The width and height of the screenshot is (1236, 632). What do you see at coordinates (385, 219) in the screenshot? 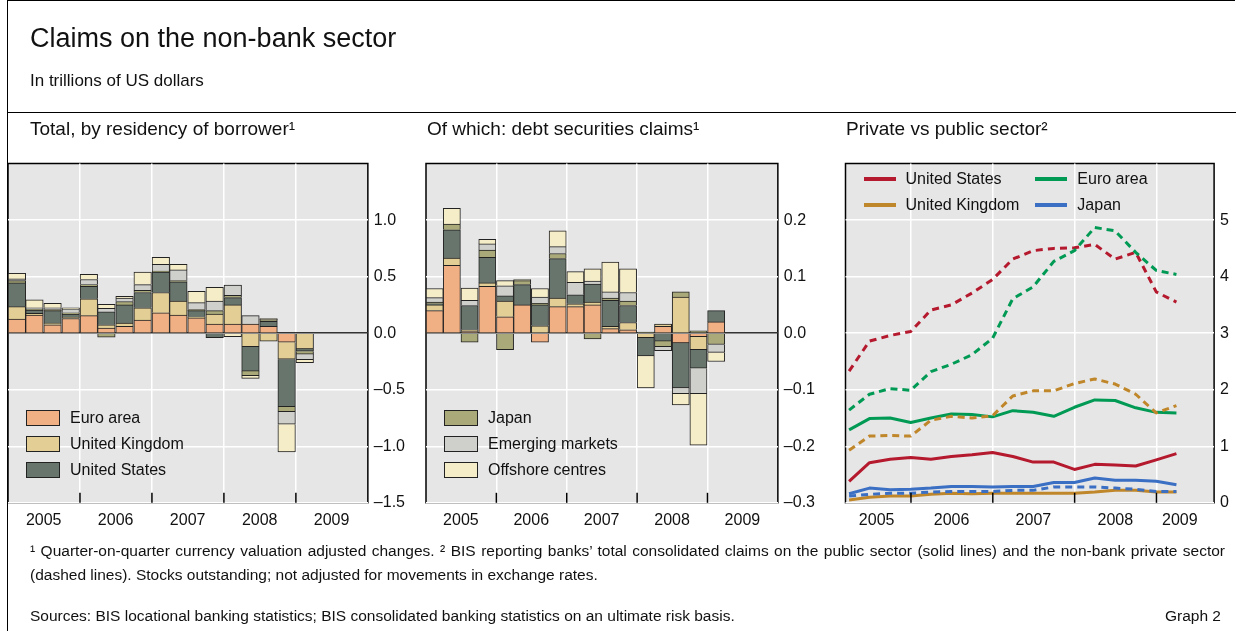
I see `y-tick-label: 1.0` at bounding box center [385, 219].